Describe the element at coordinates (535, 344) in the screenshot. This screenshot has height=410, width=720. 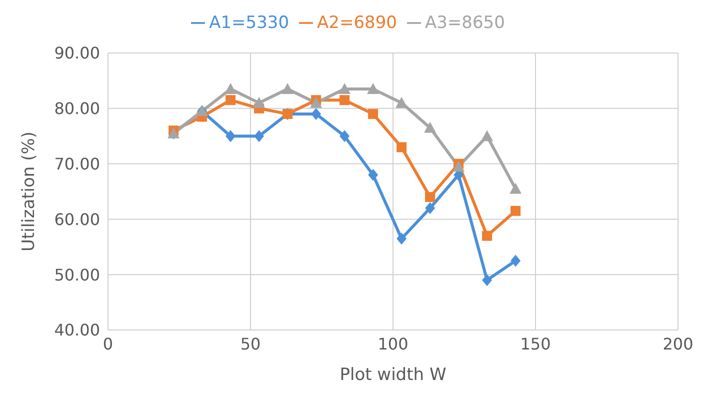
I see `x-tick-label: 150` at that location.